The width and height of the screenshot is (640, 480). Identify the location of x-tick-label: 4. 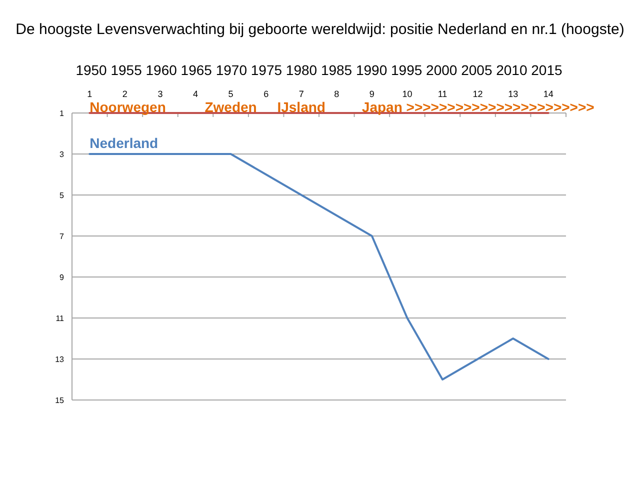
(195, 94).